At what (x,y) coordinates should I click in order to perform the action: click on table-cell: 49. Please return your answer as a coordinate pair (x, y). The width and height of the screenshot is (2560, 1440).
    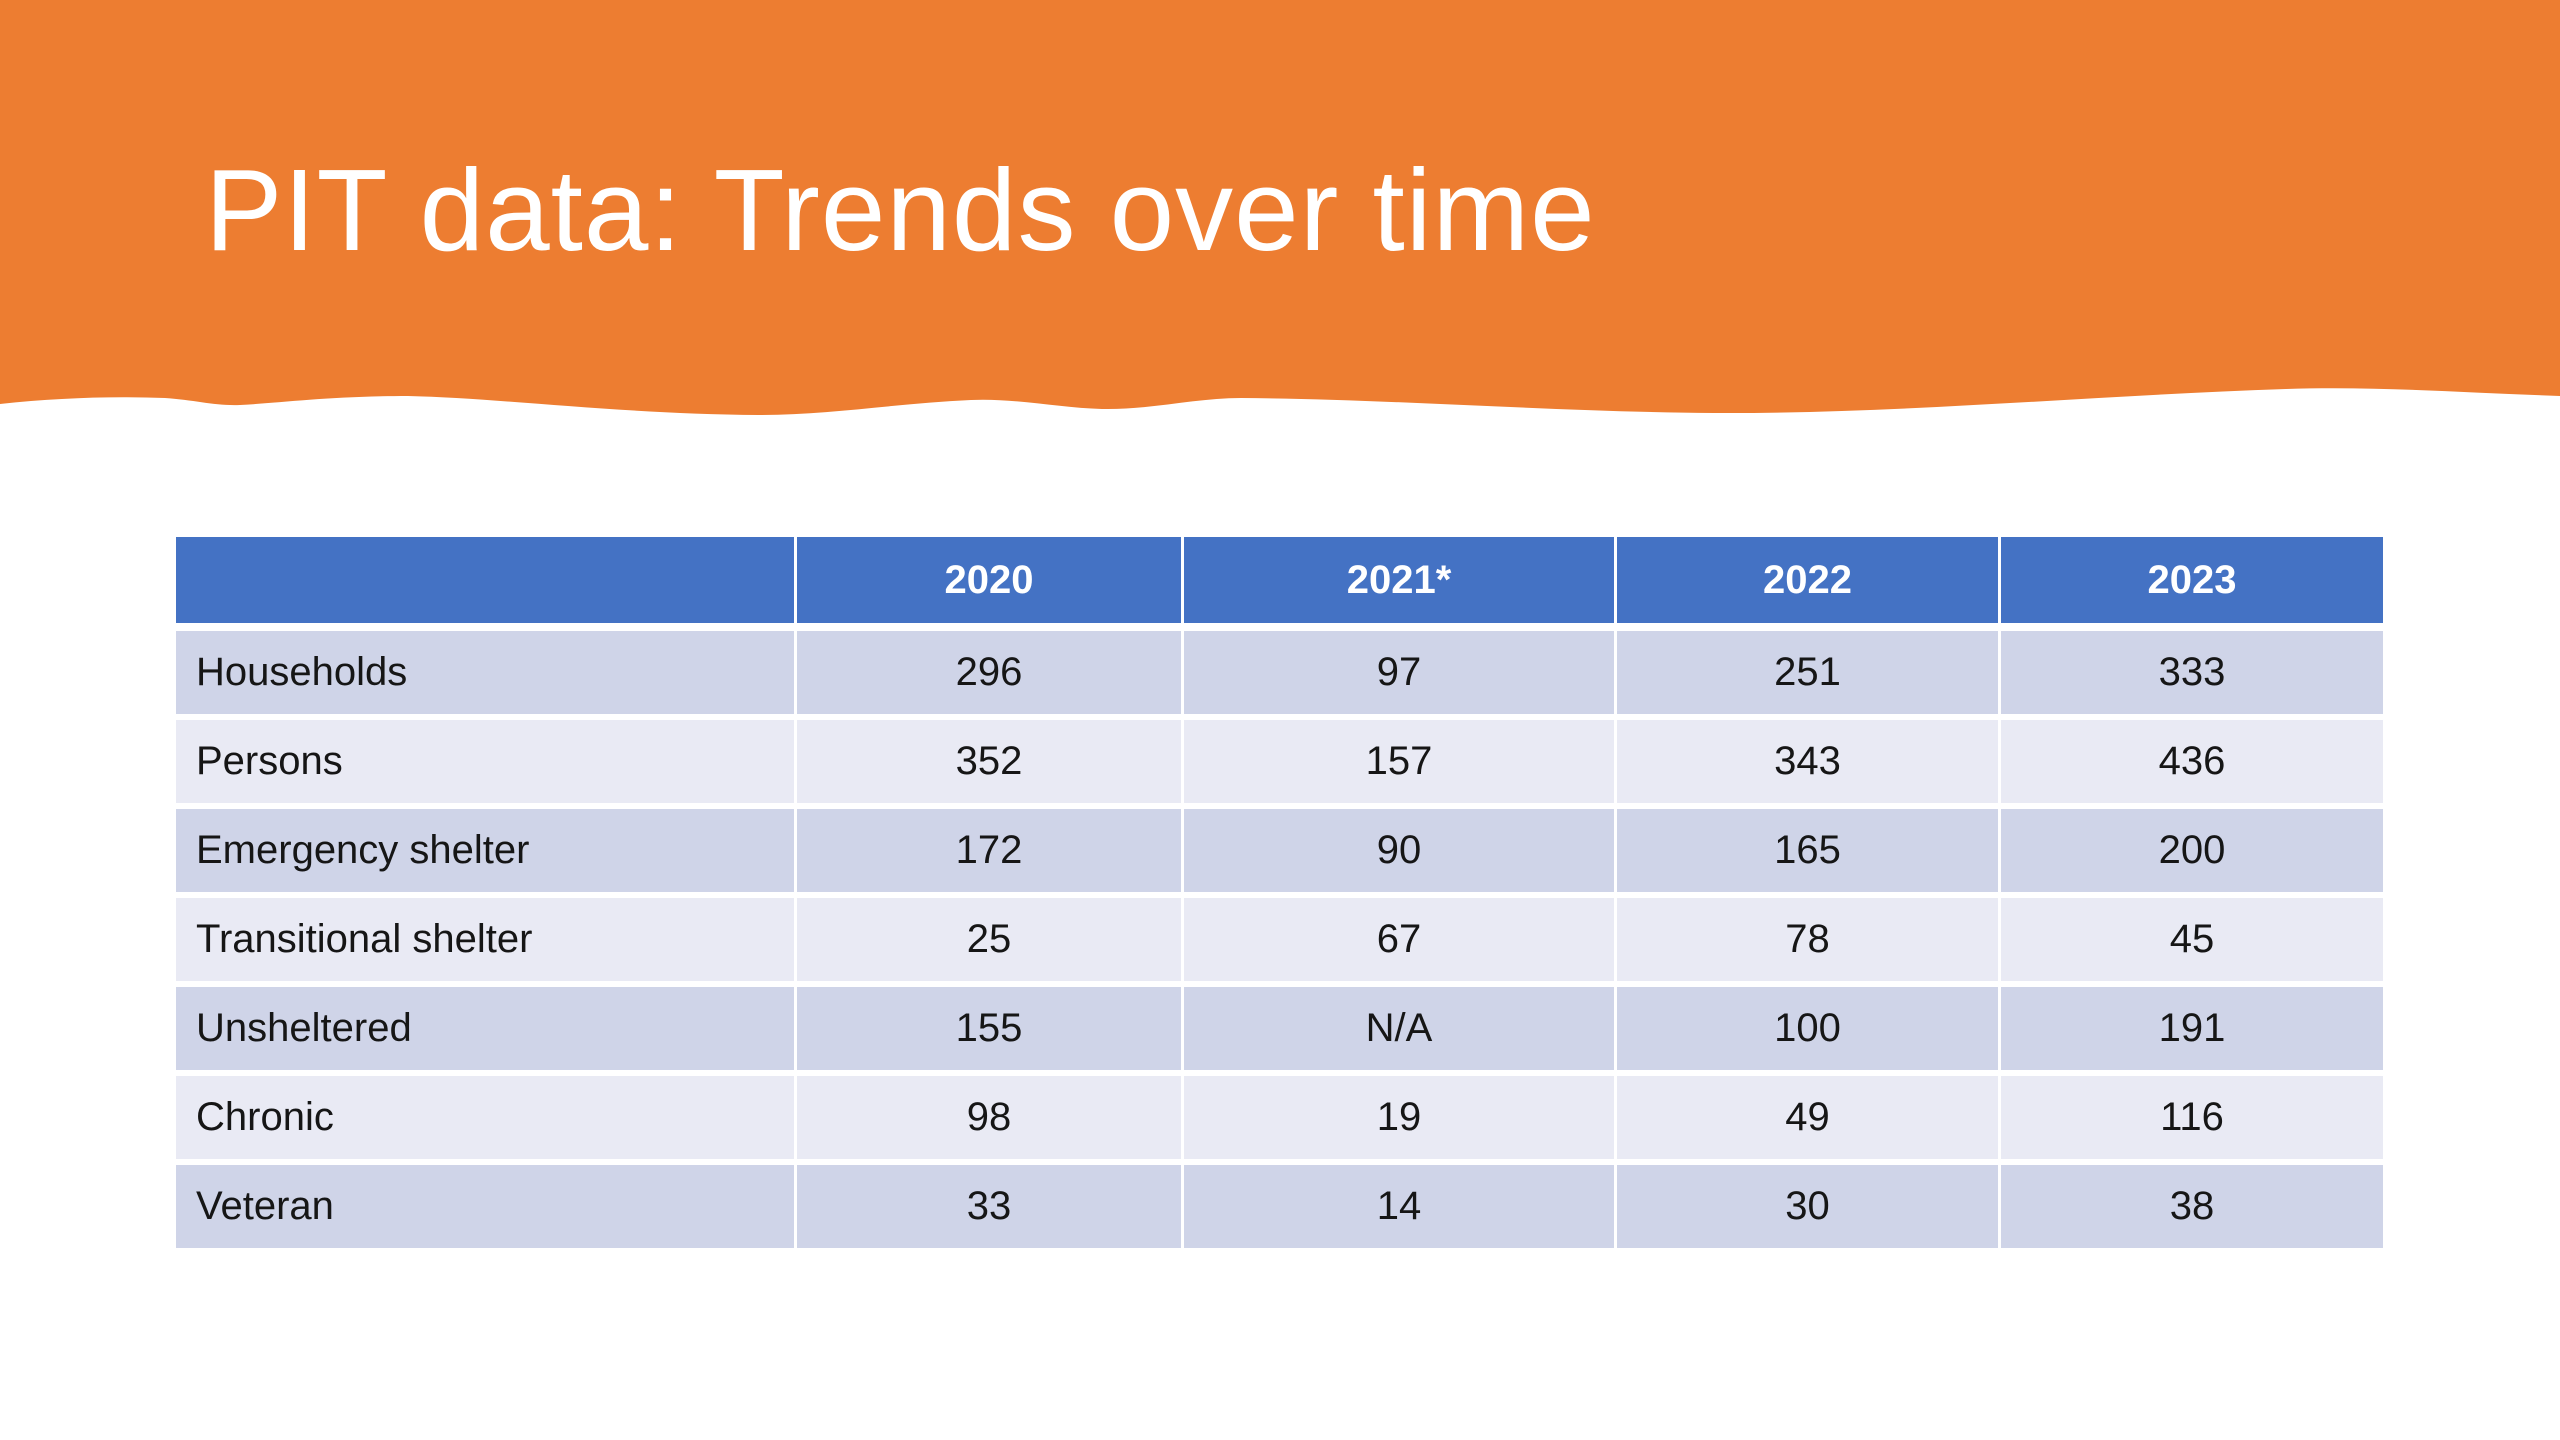
    Looking at the image, I should click on (1809, 1120).